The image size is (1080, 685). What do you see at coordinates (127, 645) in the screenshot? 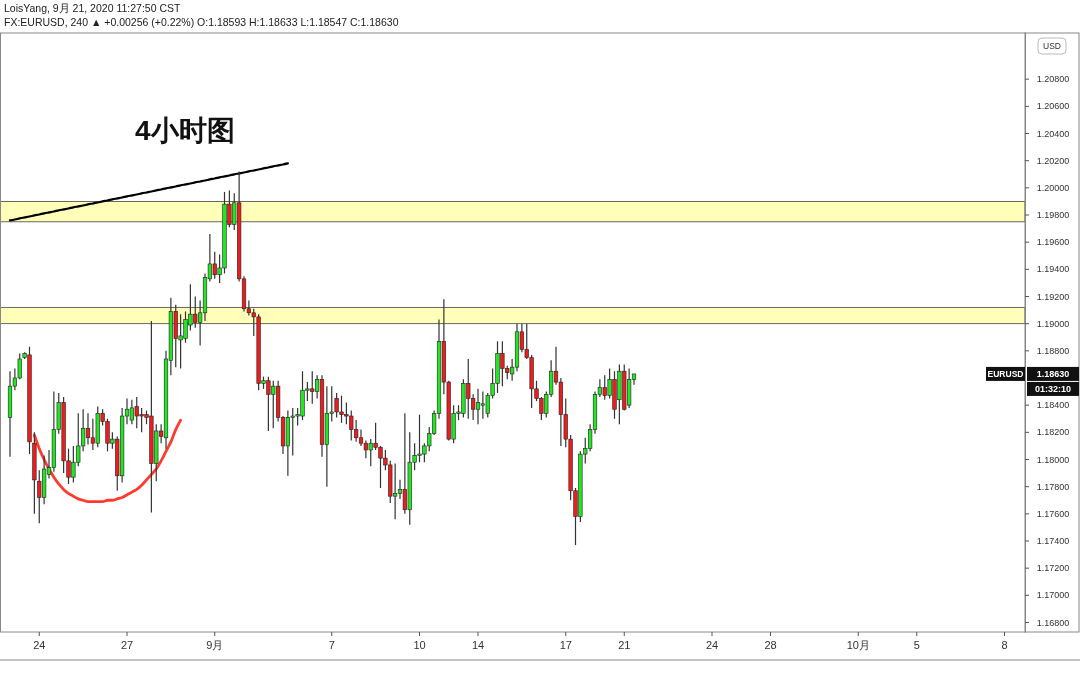
I see `x-tick-label: 27` at bounding box center [127, 645].